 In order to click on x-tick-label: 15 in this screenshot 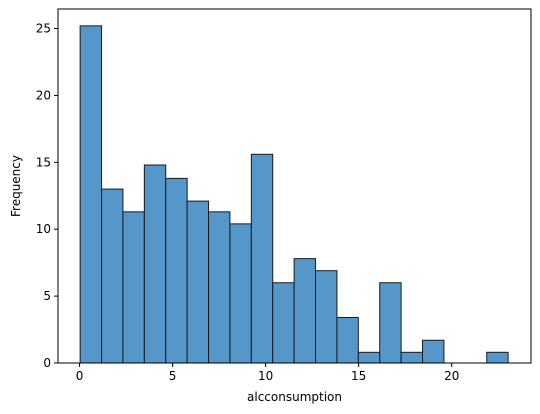, I will do `click(358, 376)`.